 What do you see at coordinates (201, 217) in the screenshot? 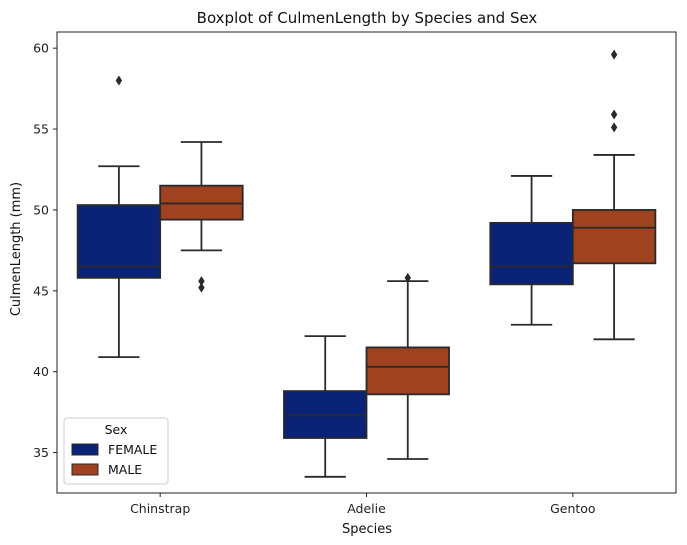
I see `box-male-chinstrap` at bounding box center [201, 217].